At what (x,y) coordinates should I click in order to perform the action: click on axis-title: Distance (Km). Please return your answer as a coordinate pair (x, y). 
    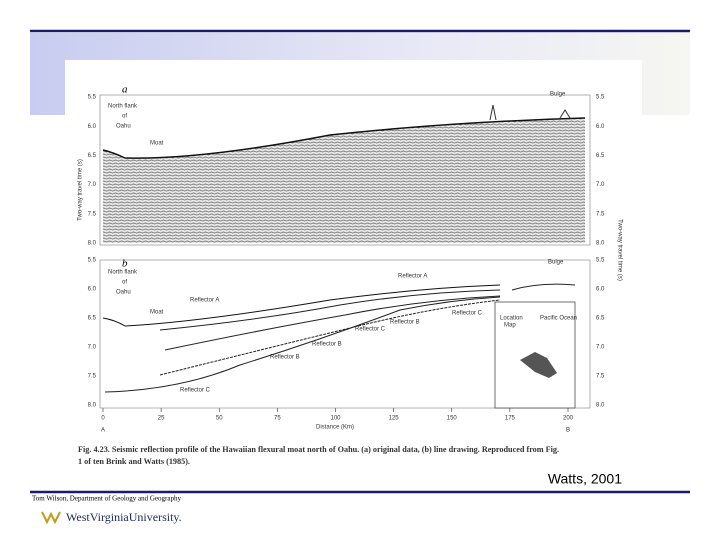
    Looking at the image, I should click on (335, 428).